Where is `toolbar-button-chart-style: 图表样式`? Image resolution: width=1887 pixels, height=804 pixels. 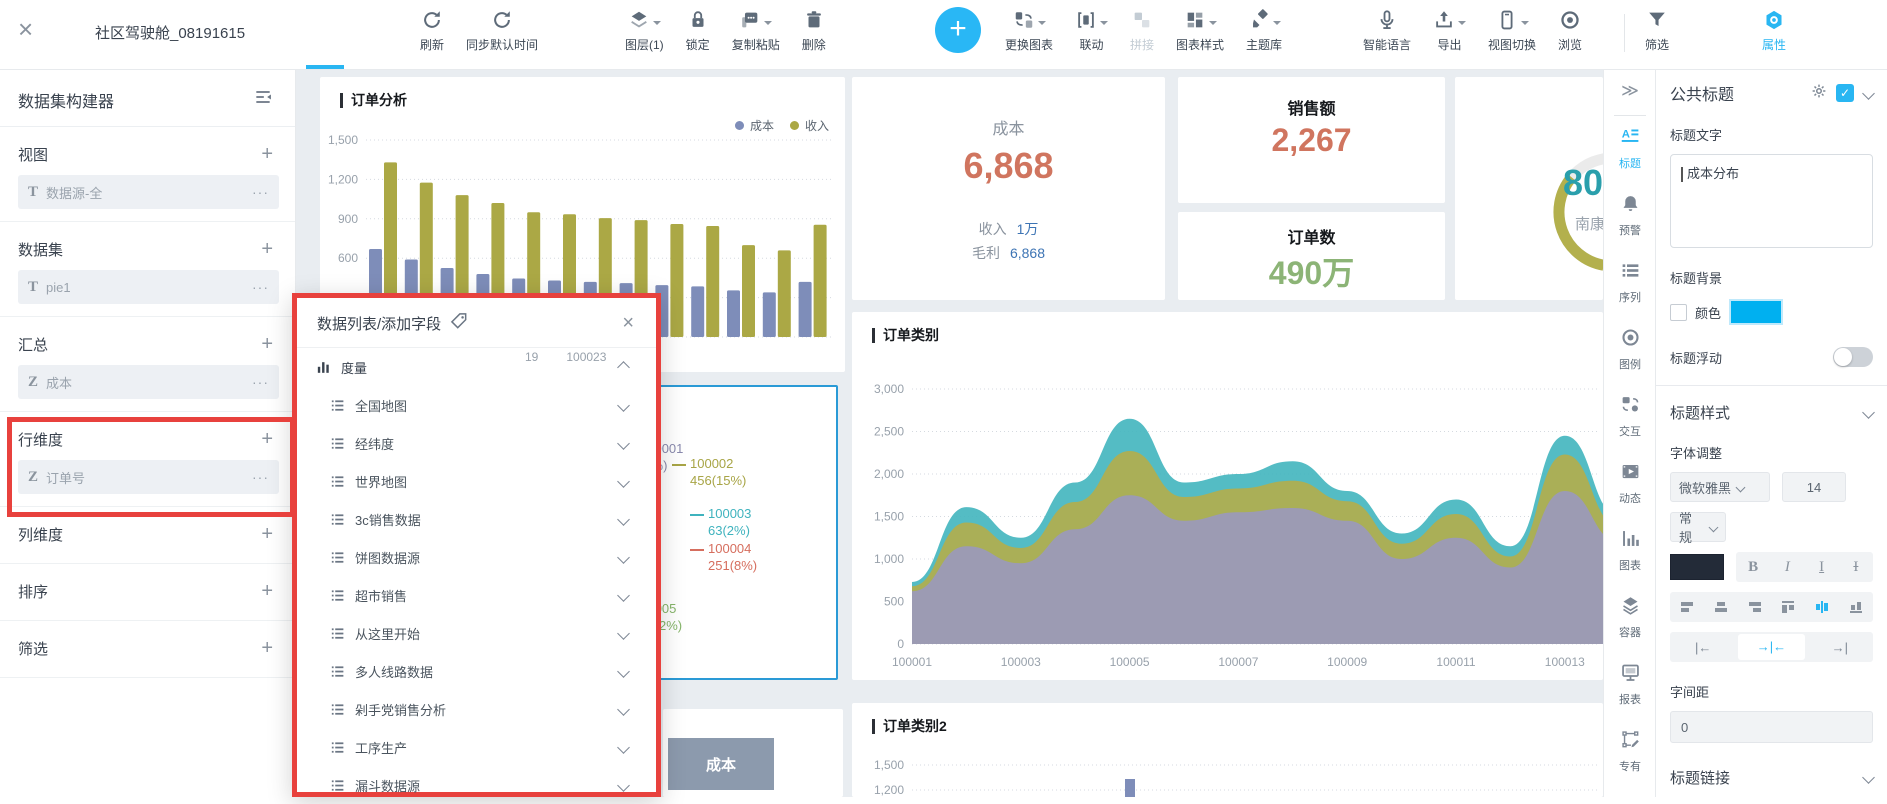 toolbar-button-chart-style: 图表样式 is located at coordinates (1200, 30).